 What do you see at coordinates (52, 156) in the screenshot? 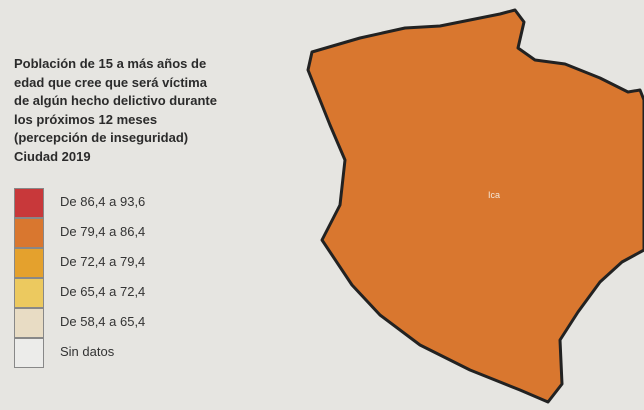
I see `legend-title-line: Ciudad 2019` at bounding box center [52, 156].